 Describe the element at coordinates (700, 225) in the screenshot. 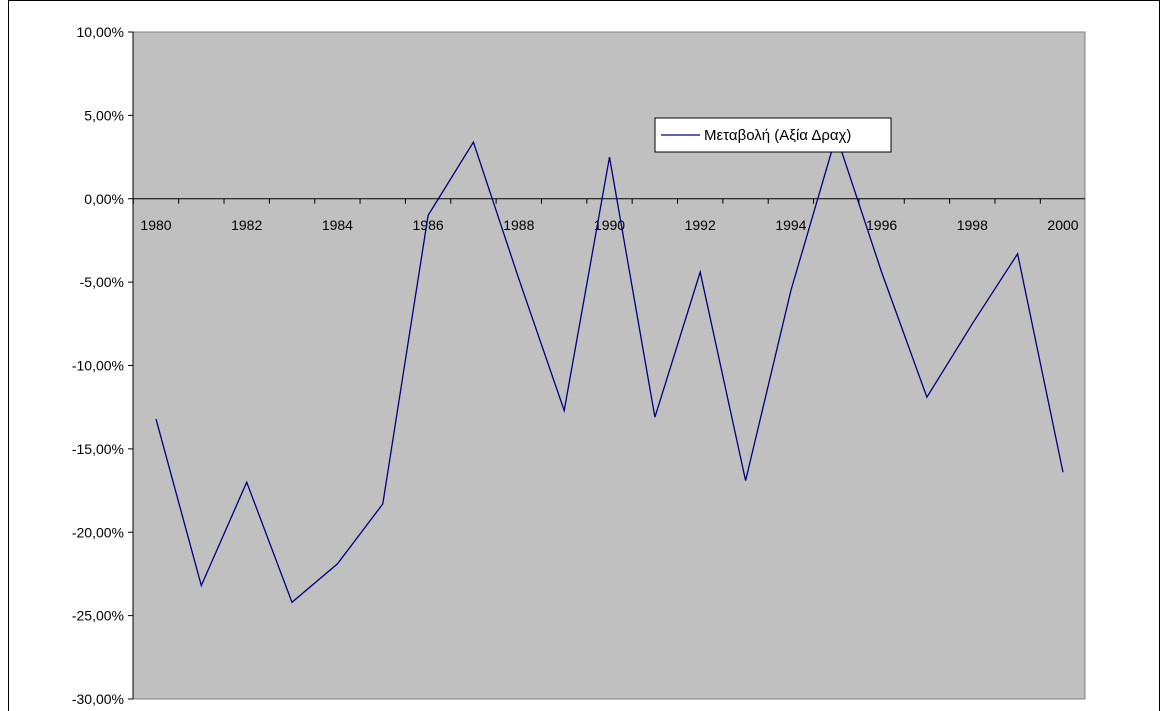

I see `x-tick-label: 1992` at that location.